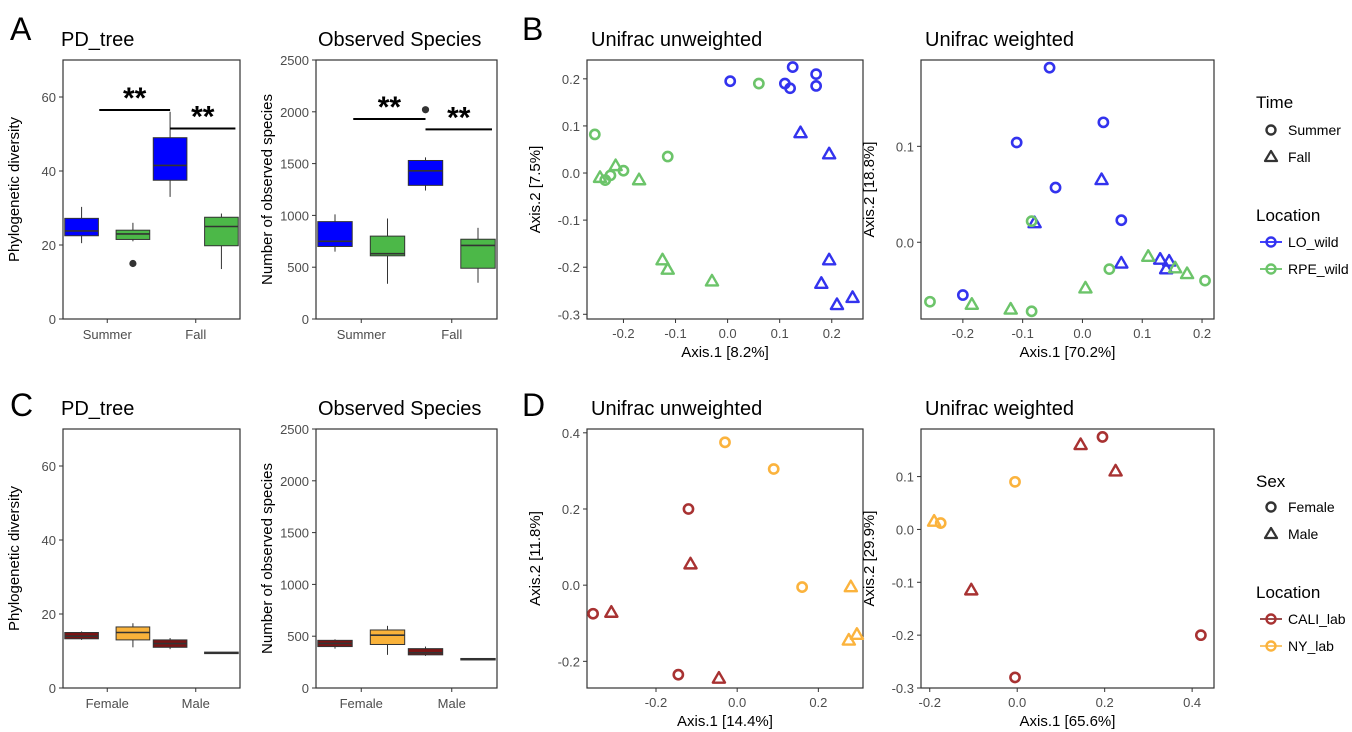 The width and height of the screenshot is (1352, 732). Describe the element at coordinates (49, 540) in the screenshot. I see `y-tick-label: 40` at that location.